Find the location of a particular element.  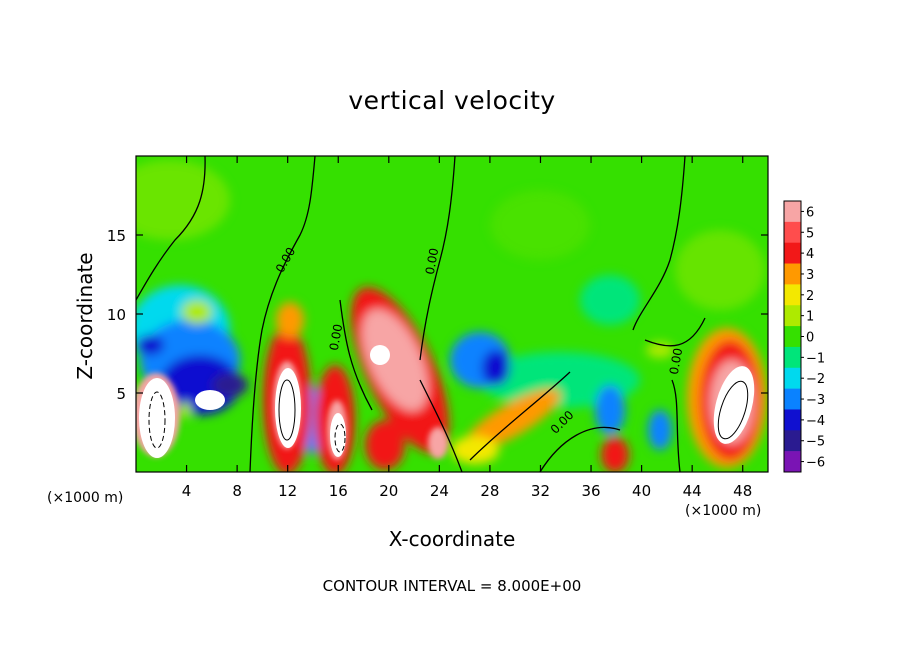

x-tick-label: 48 is located at coordinates (742, 491).